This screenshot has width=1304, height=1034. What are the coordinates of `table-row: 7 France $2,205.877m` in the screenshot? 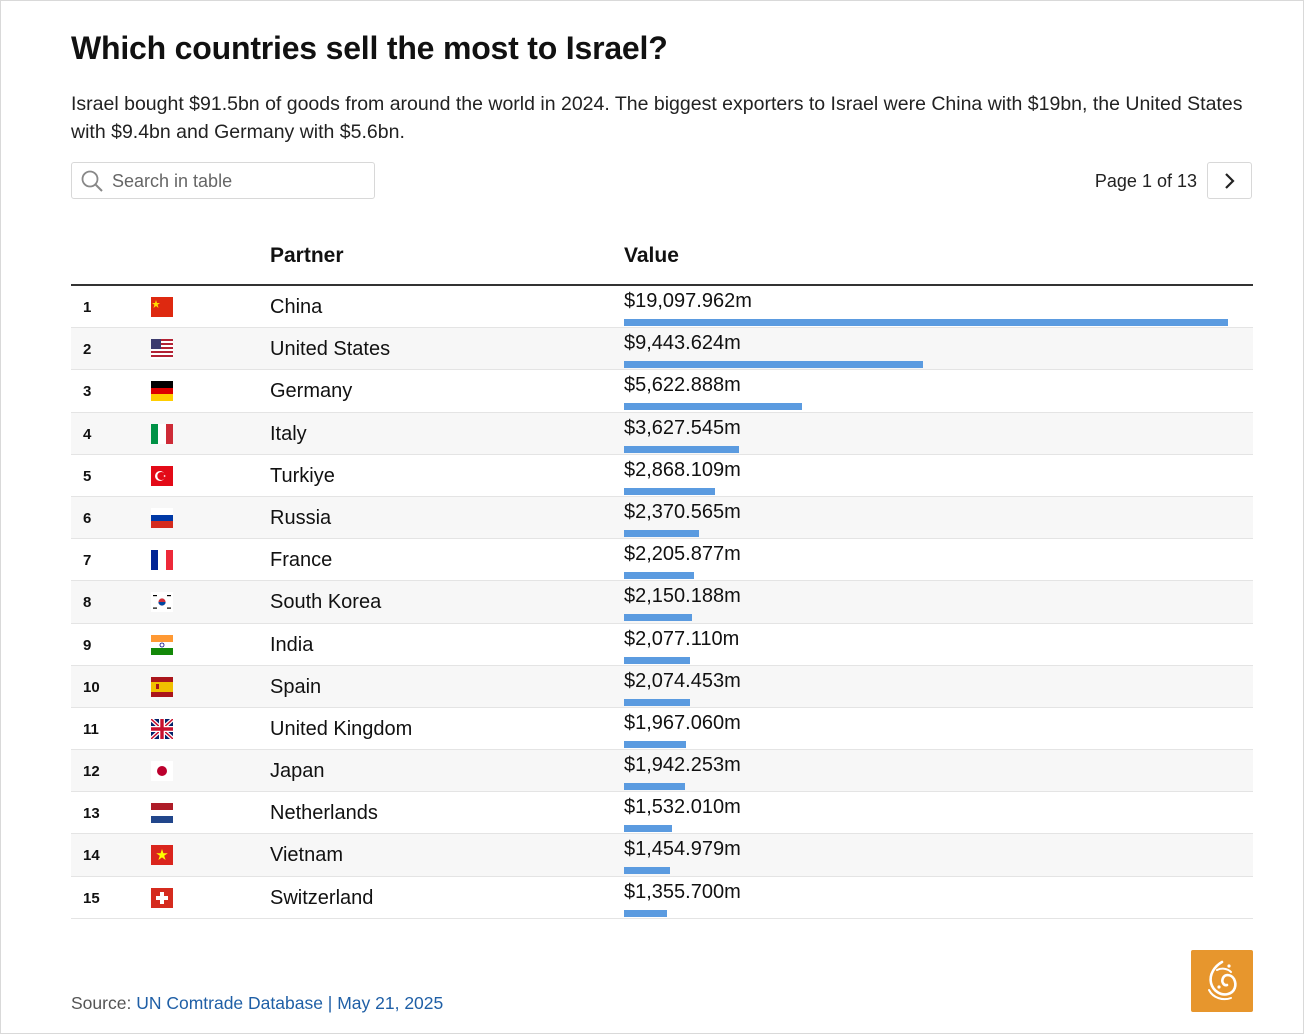 It's located at (662, 560).